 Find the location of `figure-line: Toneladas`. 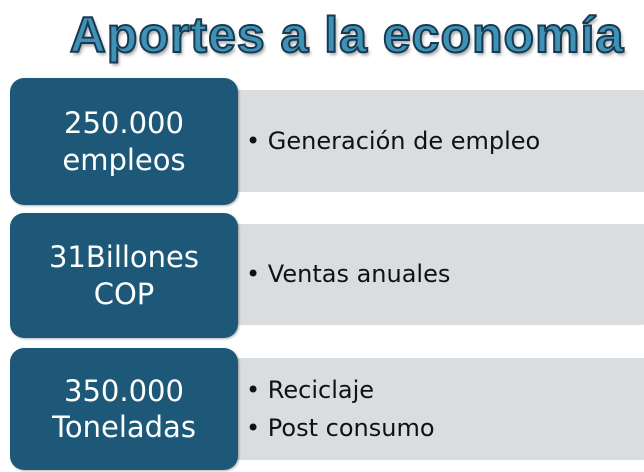

figure-line: Toneladas is located at coordinates (124, 427).